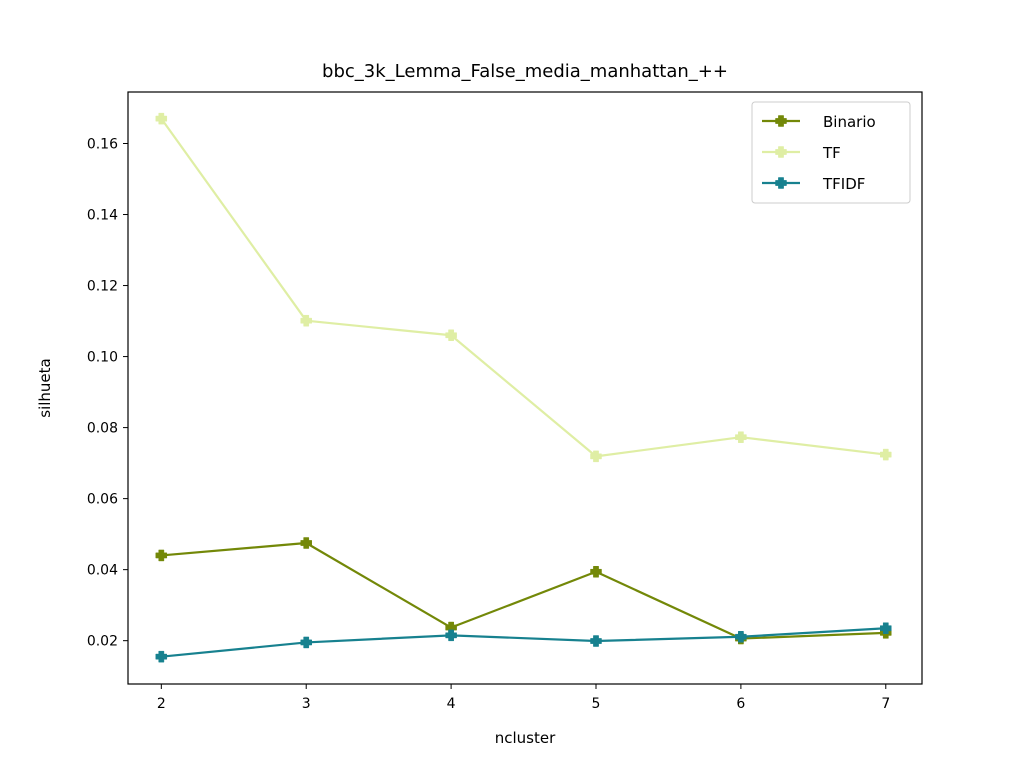 The height and width of the screenshot is (768, 1024). I want to click on y-tick-label: 0.10, so click(102, 358).